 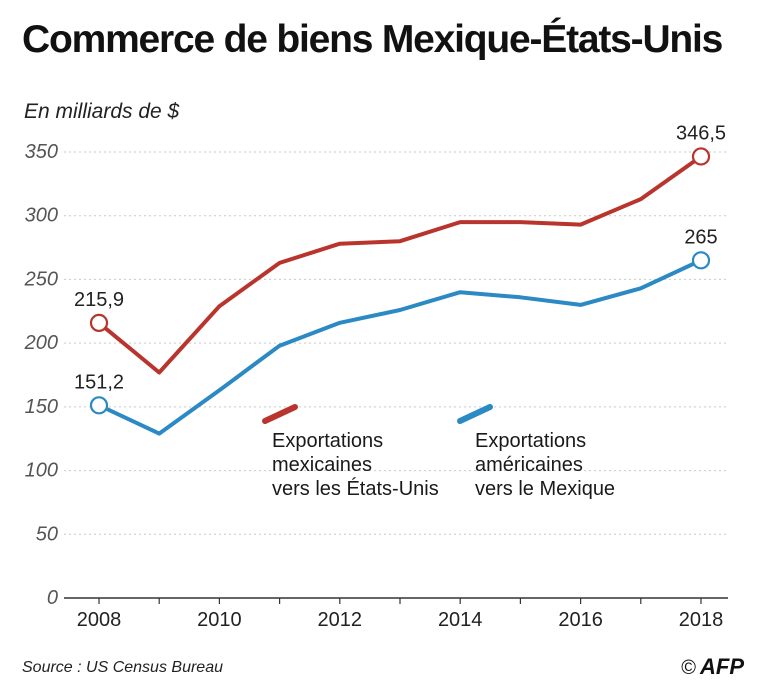 I want to click on y-tick-label: 350, so click(x=41, y=152).